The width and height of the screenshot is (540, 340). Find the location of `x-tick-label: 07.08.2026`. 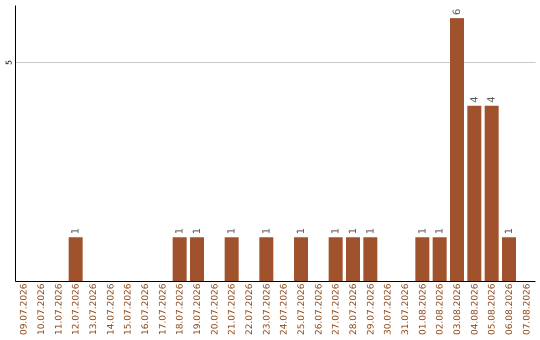

x-tick-label: 07.08.2026 is located at coordinates (527, 309).